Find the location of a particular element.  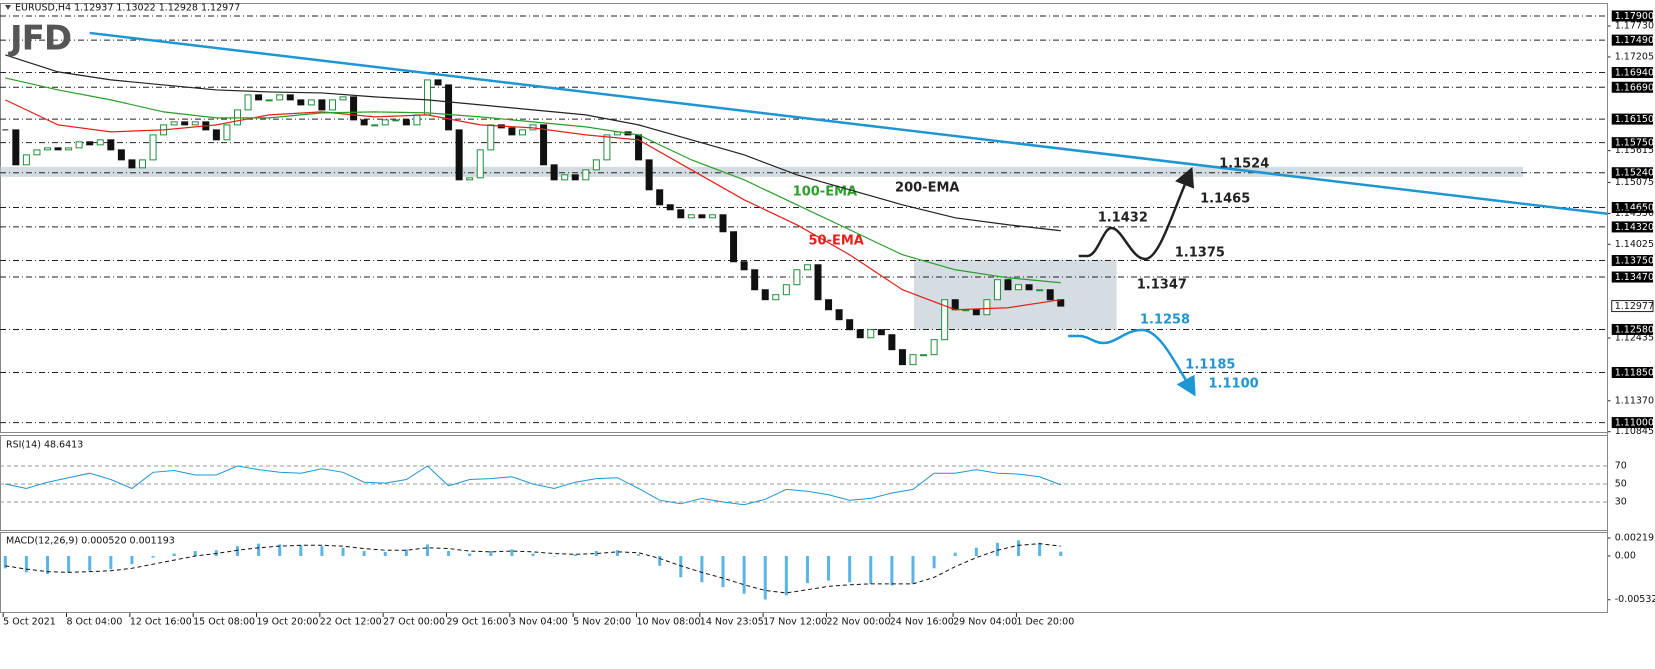

x-tick-label: 29 Oct 16:00 is located at coordinates (477, 622).